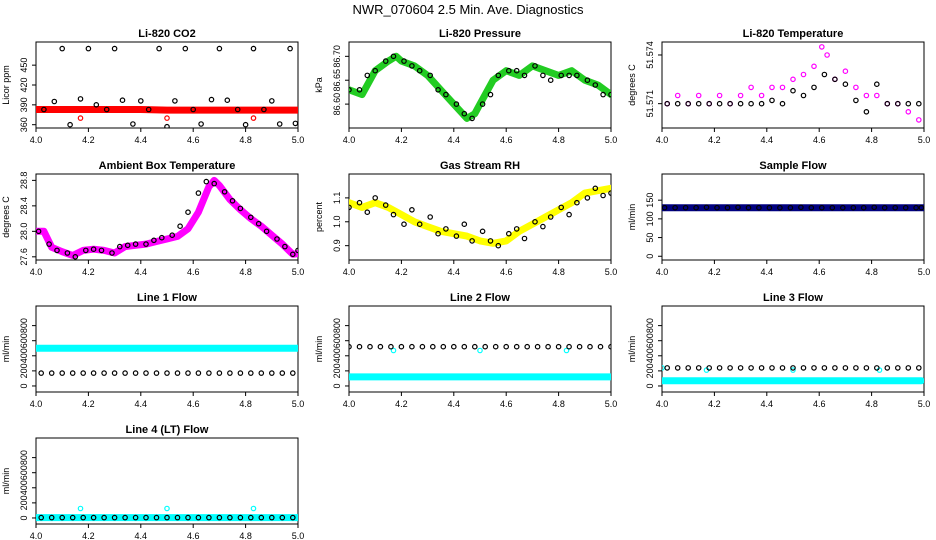 The height and width of the screenshot is (540, 936). I want to click on series-band-magenta, so click(167, 217).